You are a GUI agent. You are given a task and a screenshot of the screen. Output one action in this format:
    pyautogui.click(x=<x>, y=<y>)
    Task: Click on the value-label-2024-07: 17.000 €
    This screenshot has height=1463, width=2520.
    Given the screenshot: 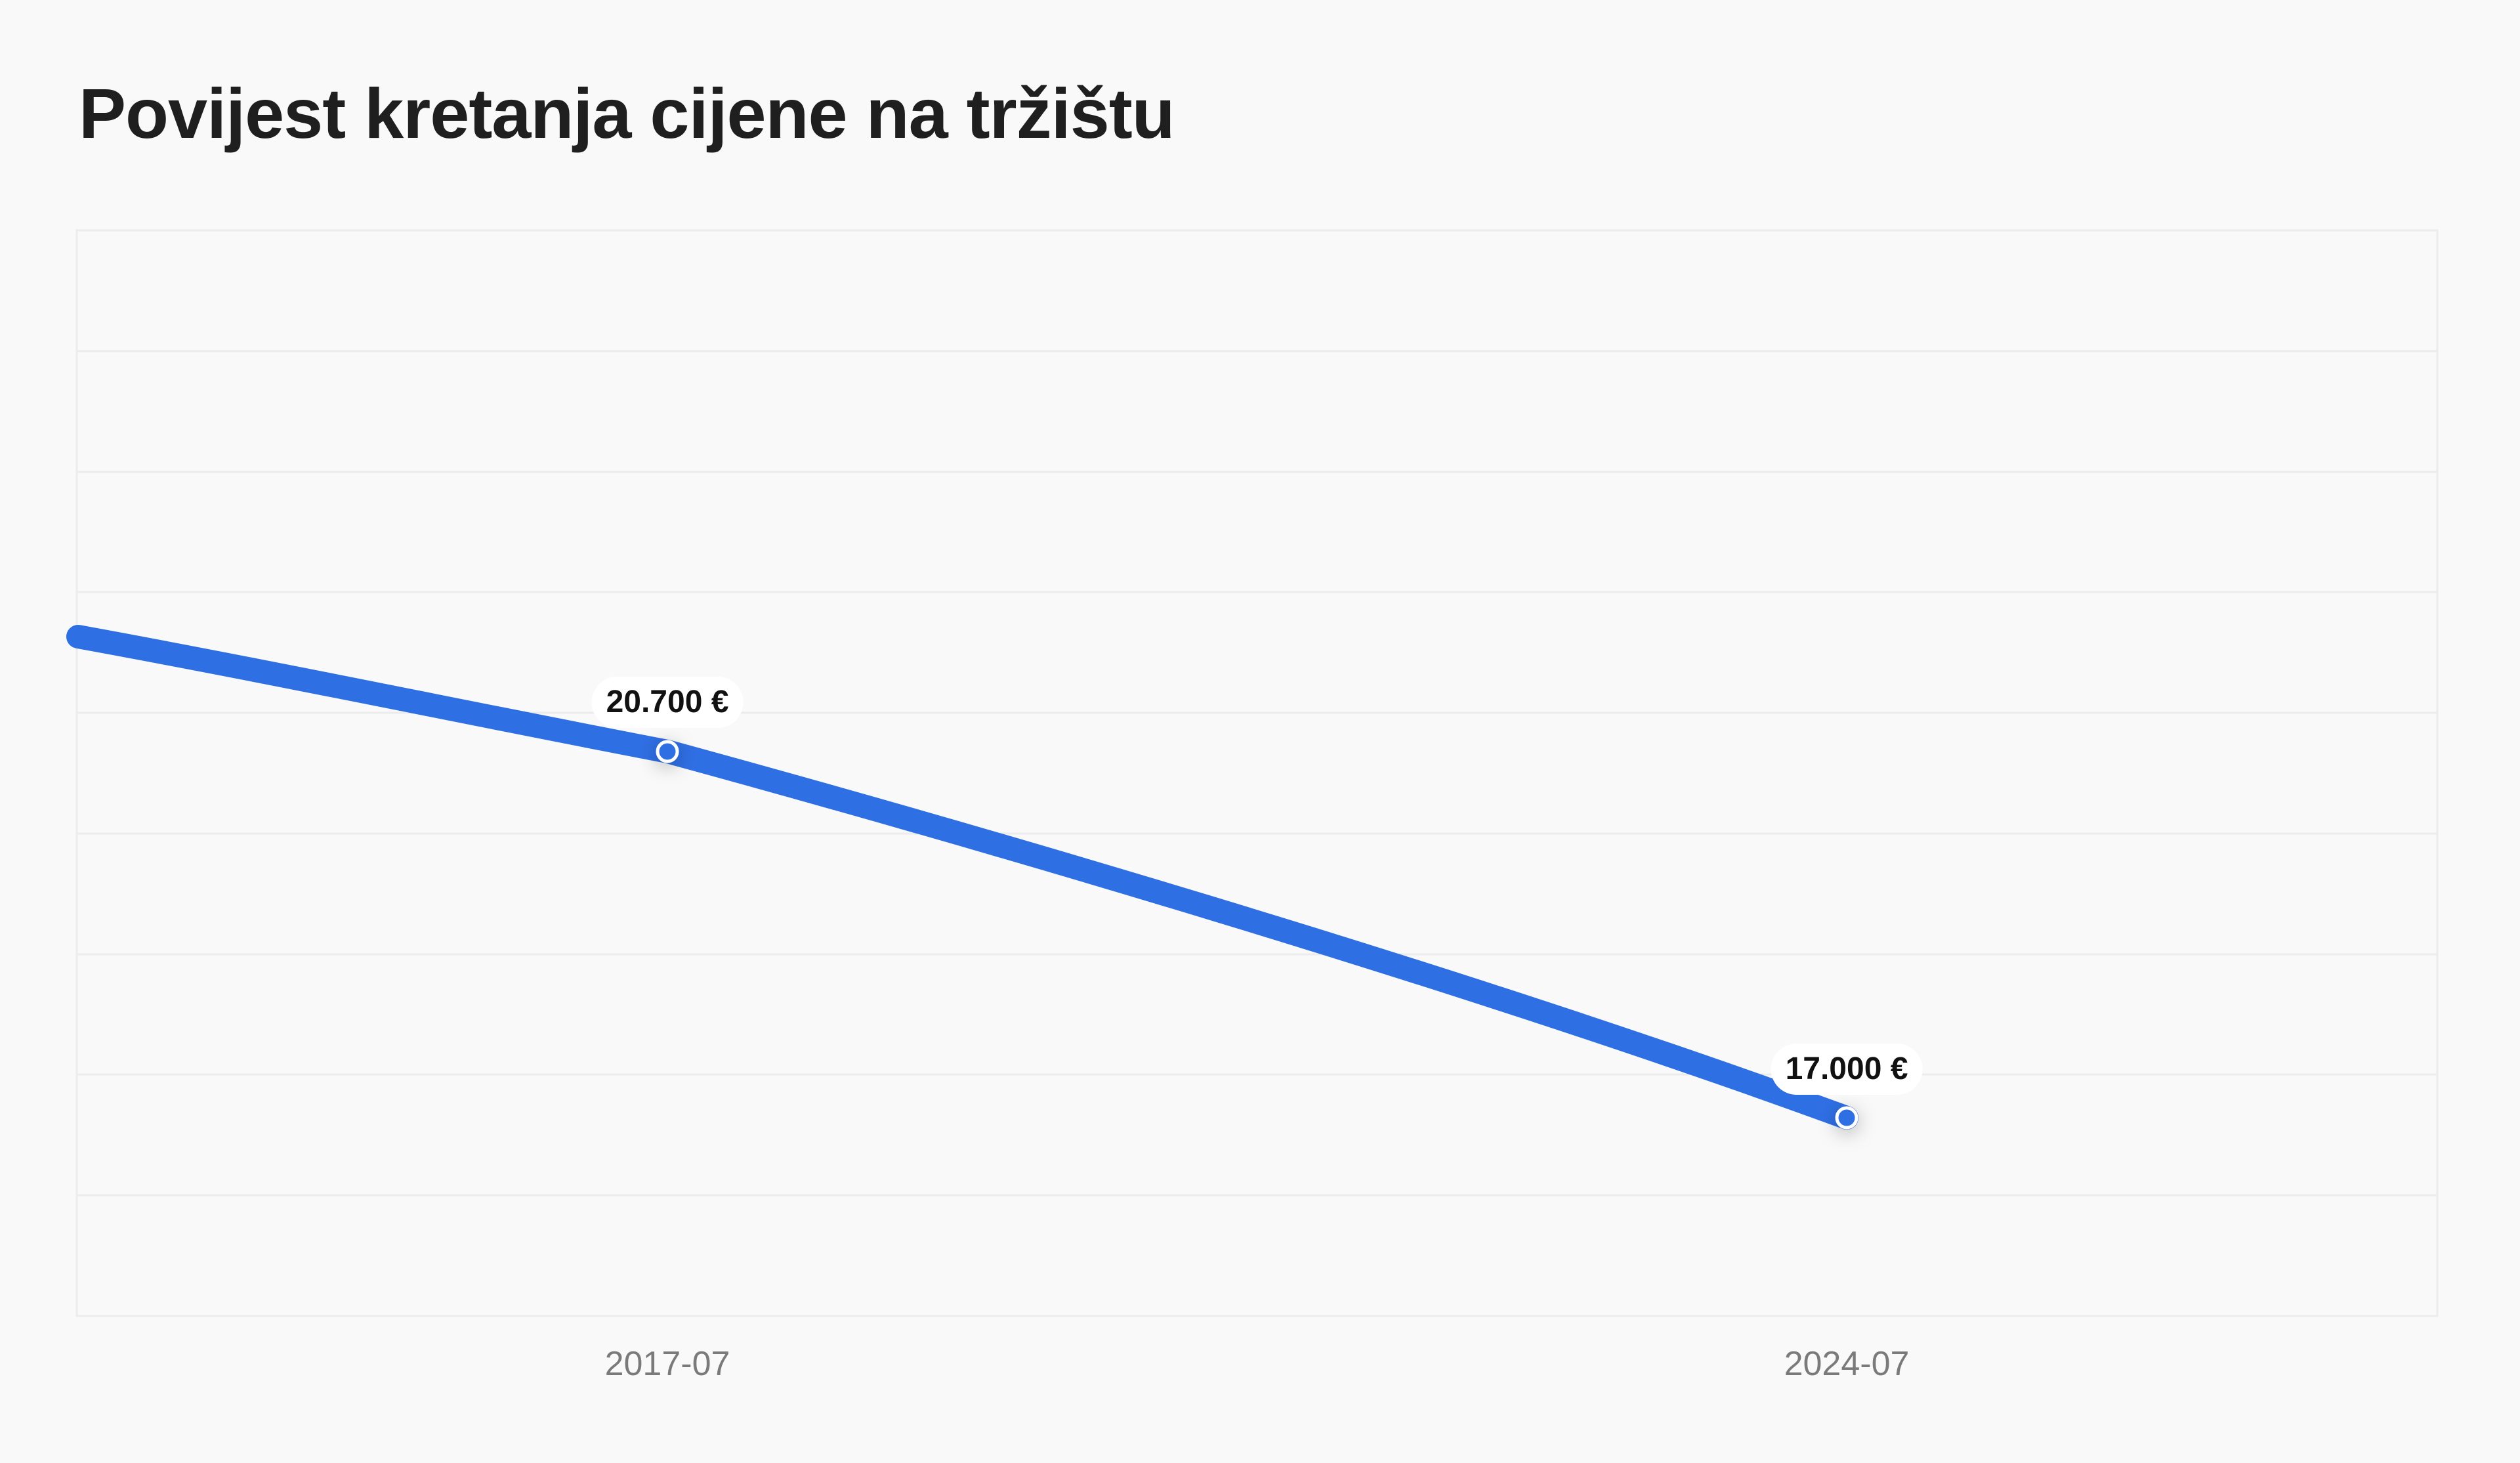 What is the action you would take?
    pyautogui.click(x=1847, y=1069)
    